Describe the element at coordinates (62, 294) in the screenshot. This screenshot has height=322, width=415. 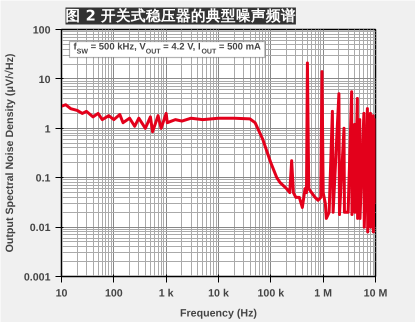
I see `x-tick-label: 10` at that location.